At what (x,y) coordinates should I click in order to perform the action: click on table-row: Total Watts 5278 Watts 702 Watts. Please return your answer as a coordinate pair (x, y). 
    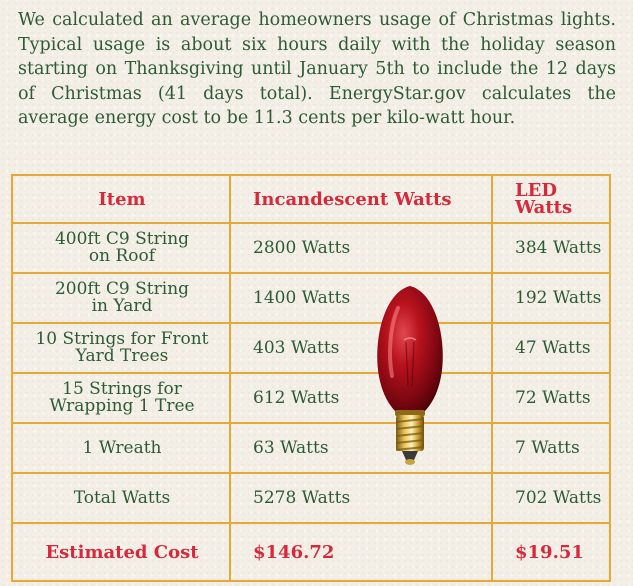
    Looking at the image, I should click on (311, 498).